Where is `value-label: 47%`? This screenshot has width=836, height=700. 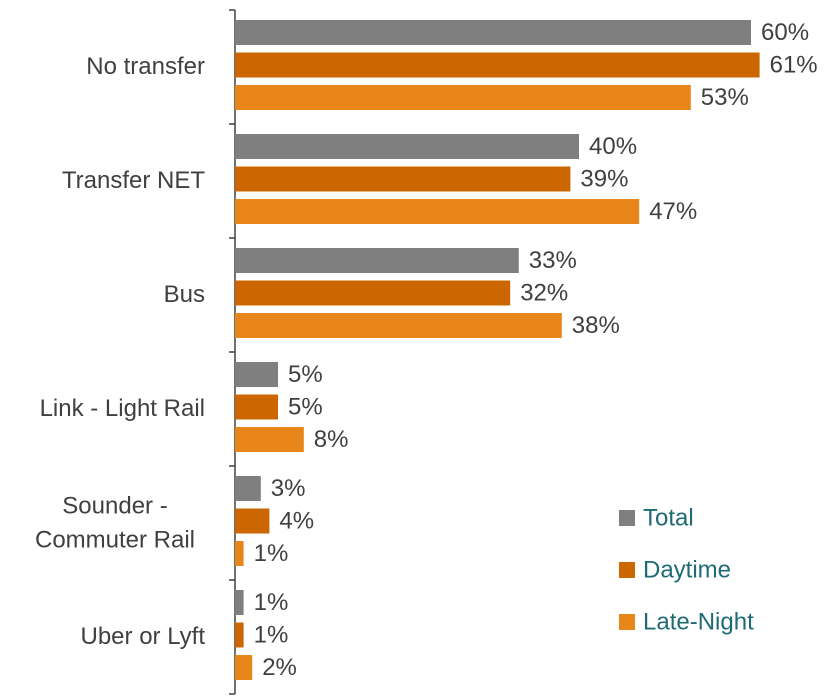
value-label: 47% is located at coordinates (673, 211).